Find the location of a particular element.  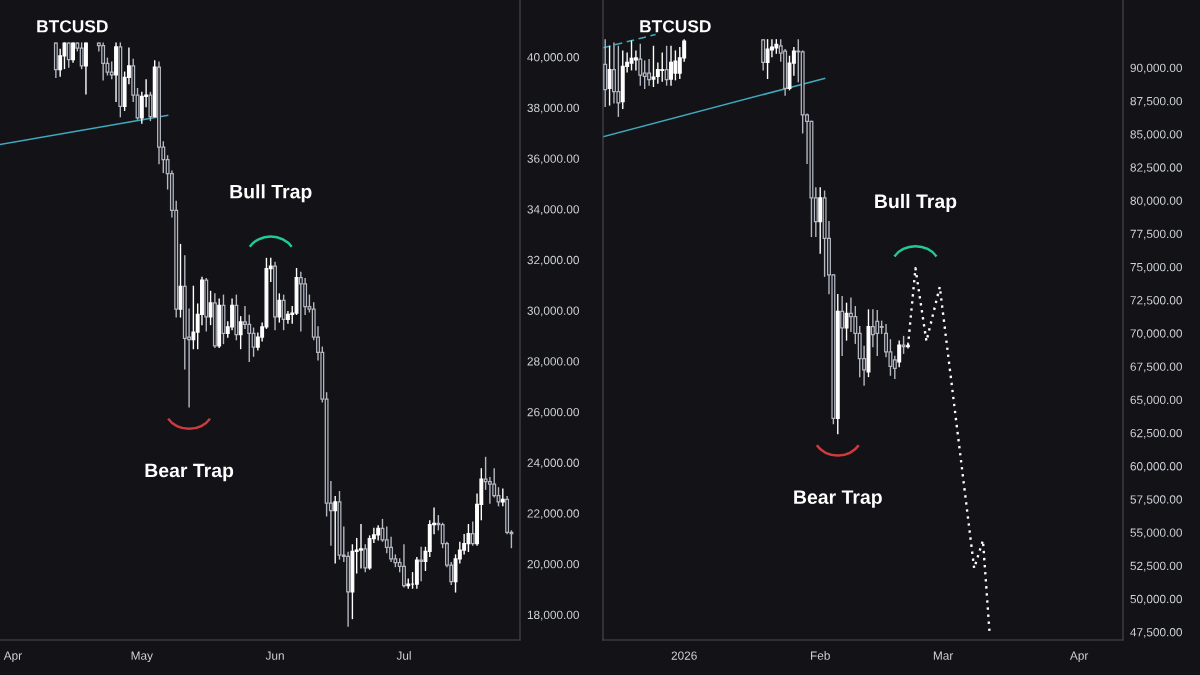

x-tick-label: Jun is located at coordinates (274, 655).